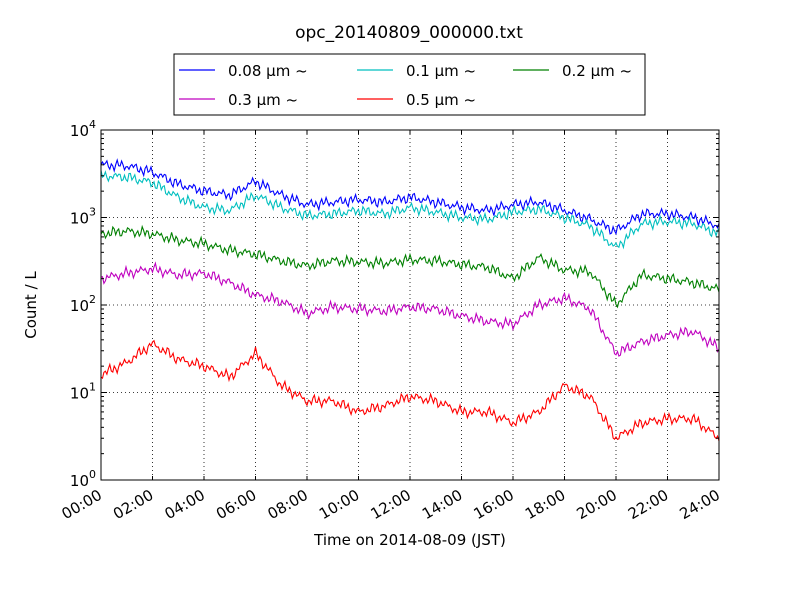 The height and width of the screenshot is (600, 800). I want to click on x-axis-label: Time on 2014-08-09 (JST), so click(409, 540).